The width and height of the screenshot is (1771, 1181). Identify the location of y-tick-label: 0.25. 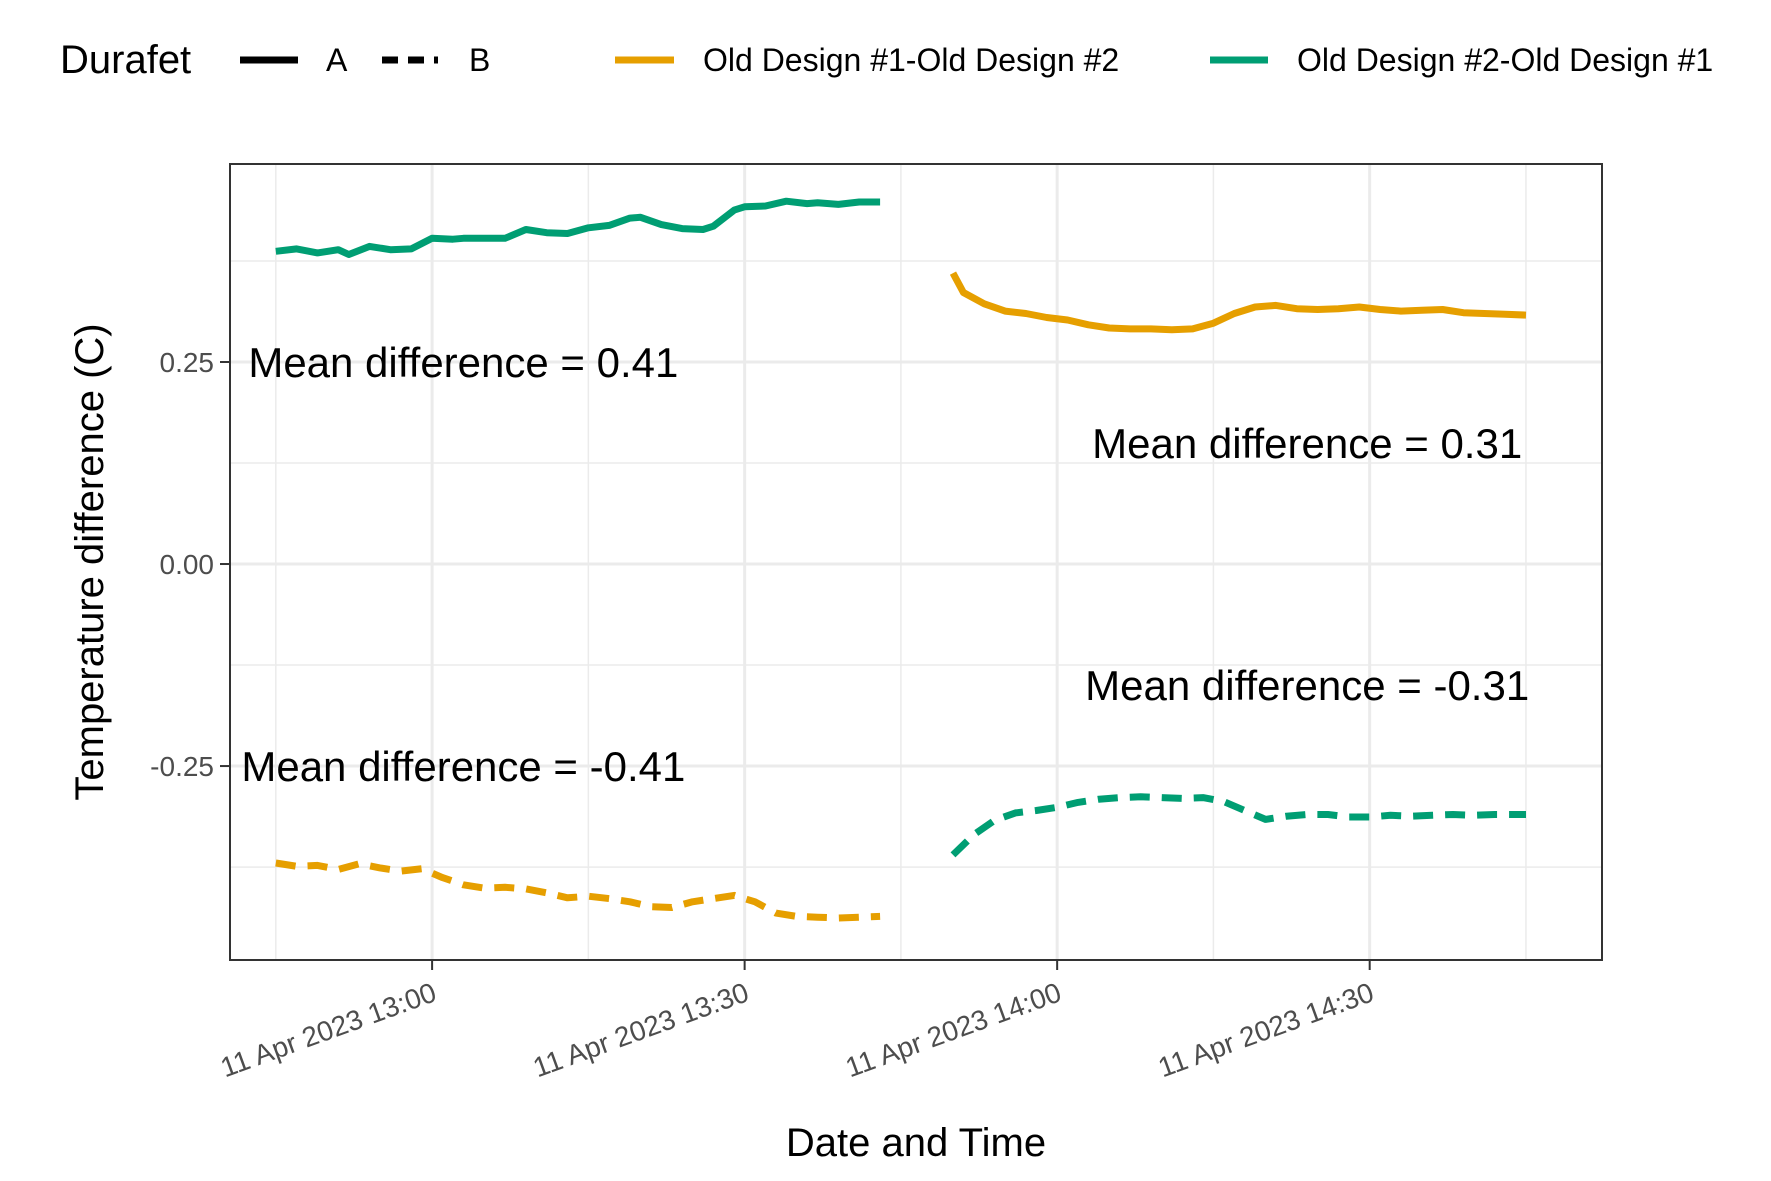
(187, 362).